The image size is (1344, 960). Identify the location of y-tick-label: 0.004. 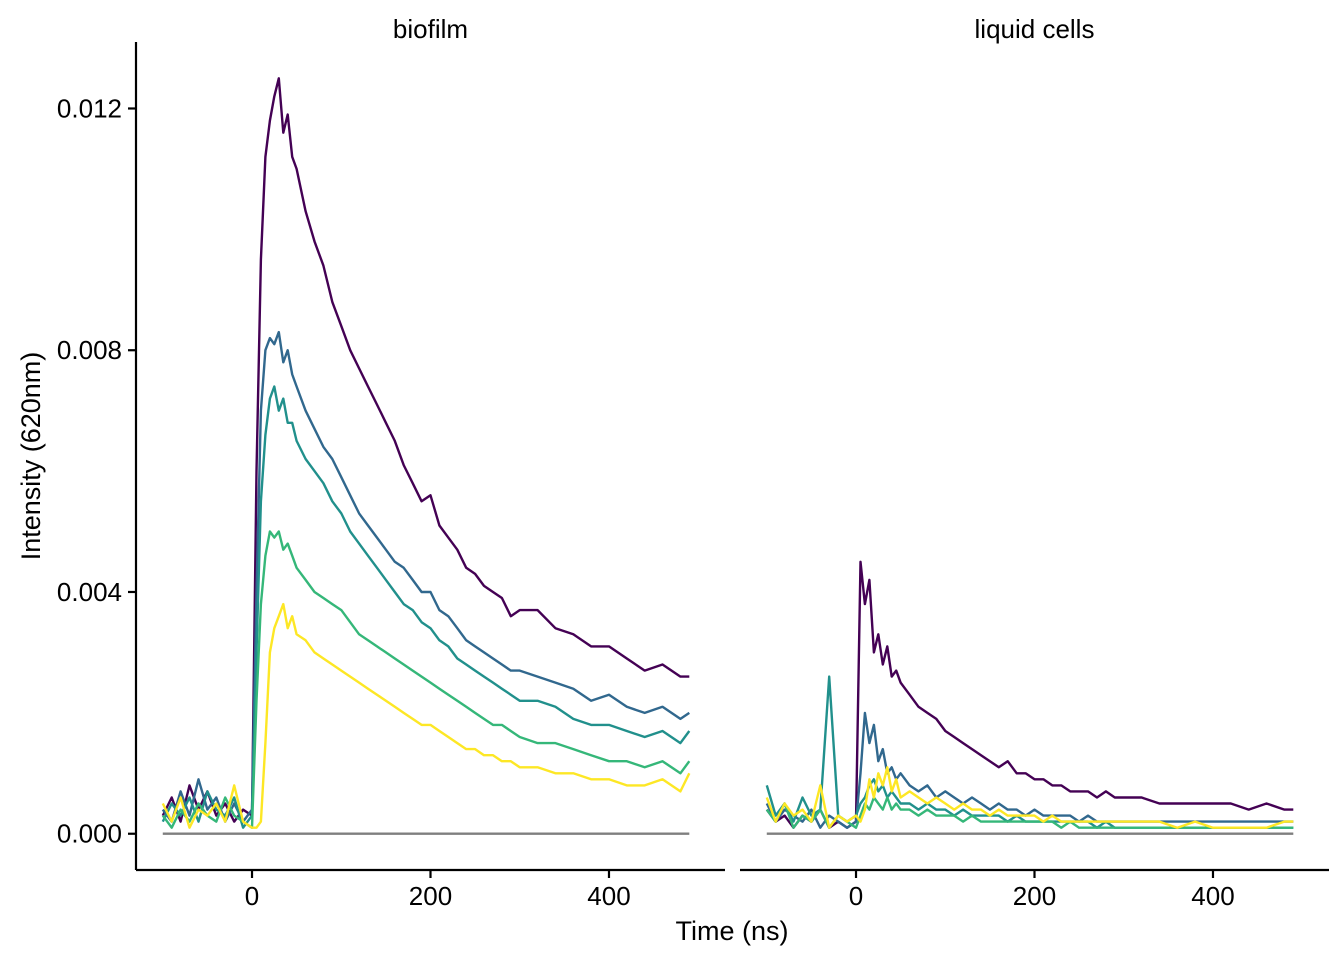
(89, 592).